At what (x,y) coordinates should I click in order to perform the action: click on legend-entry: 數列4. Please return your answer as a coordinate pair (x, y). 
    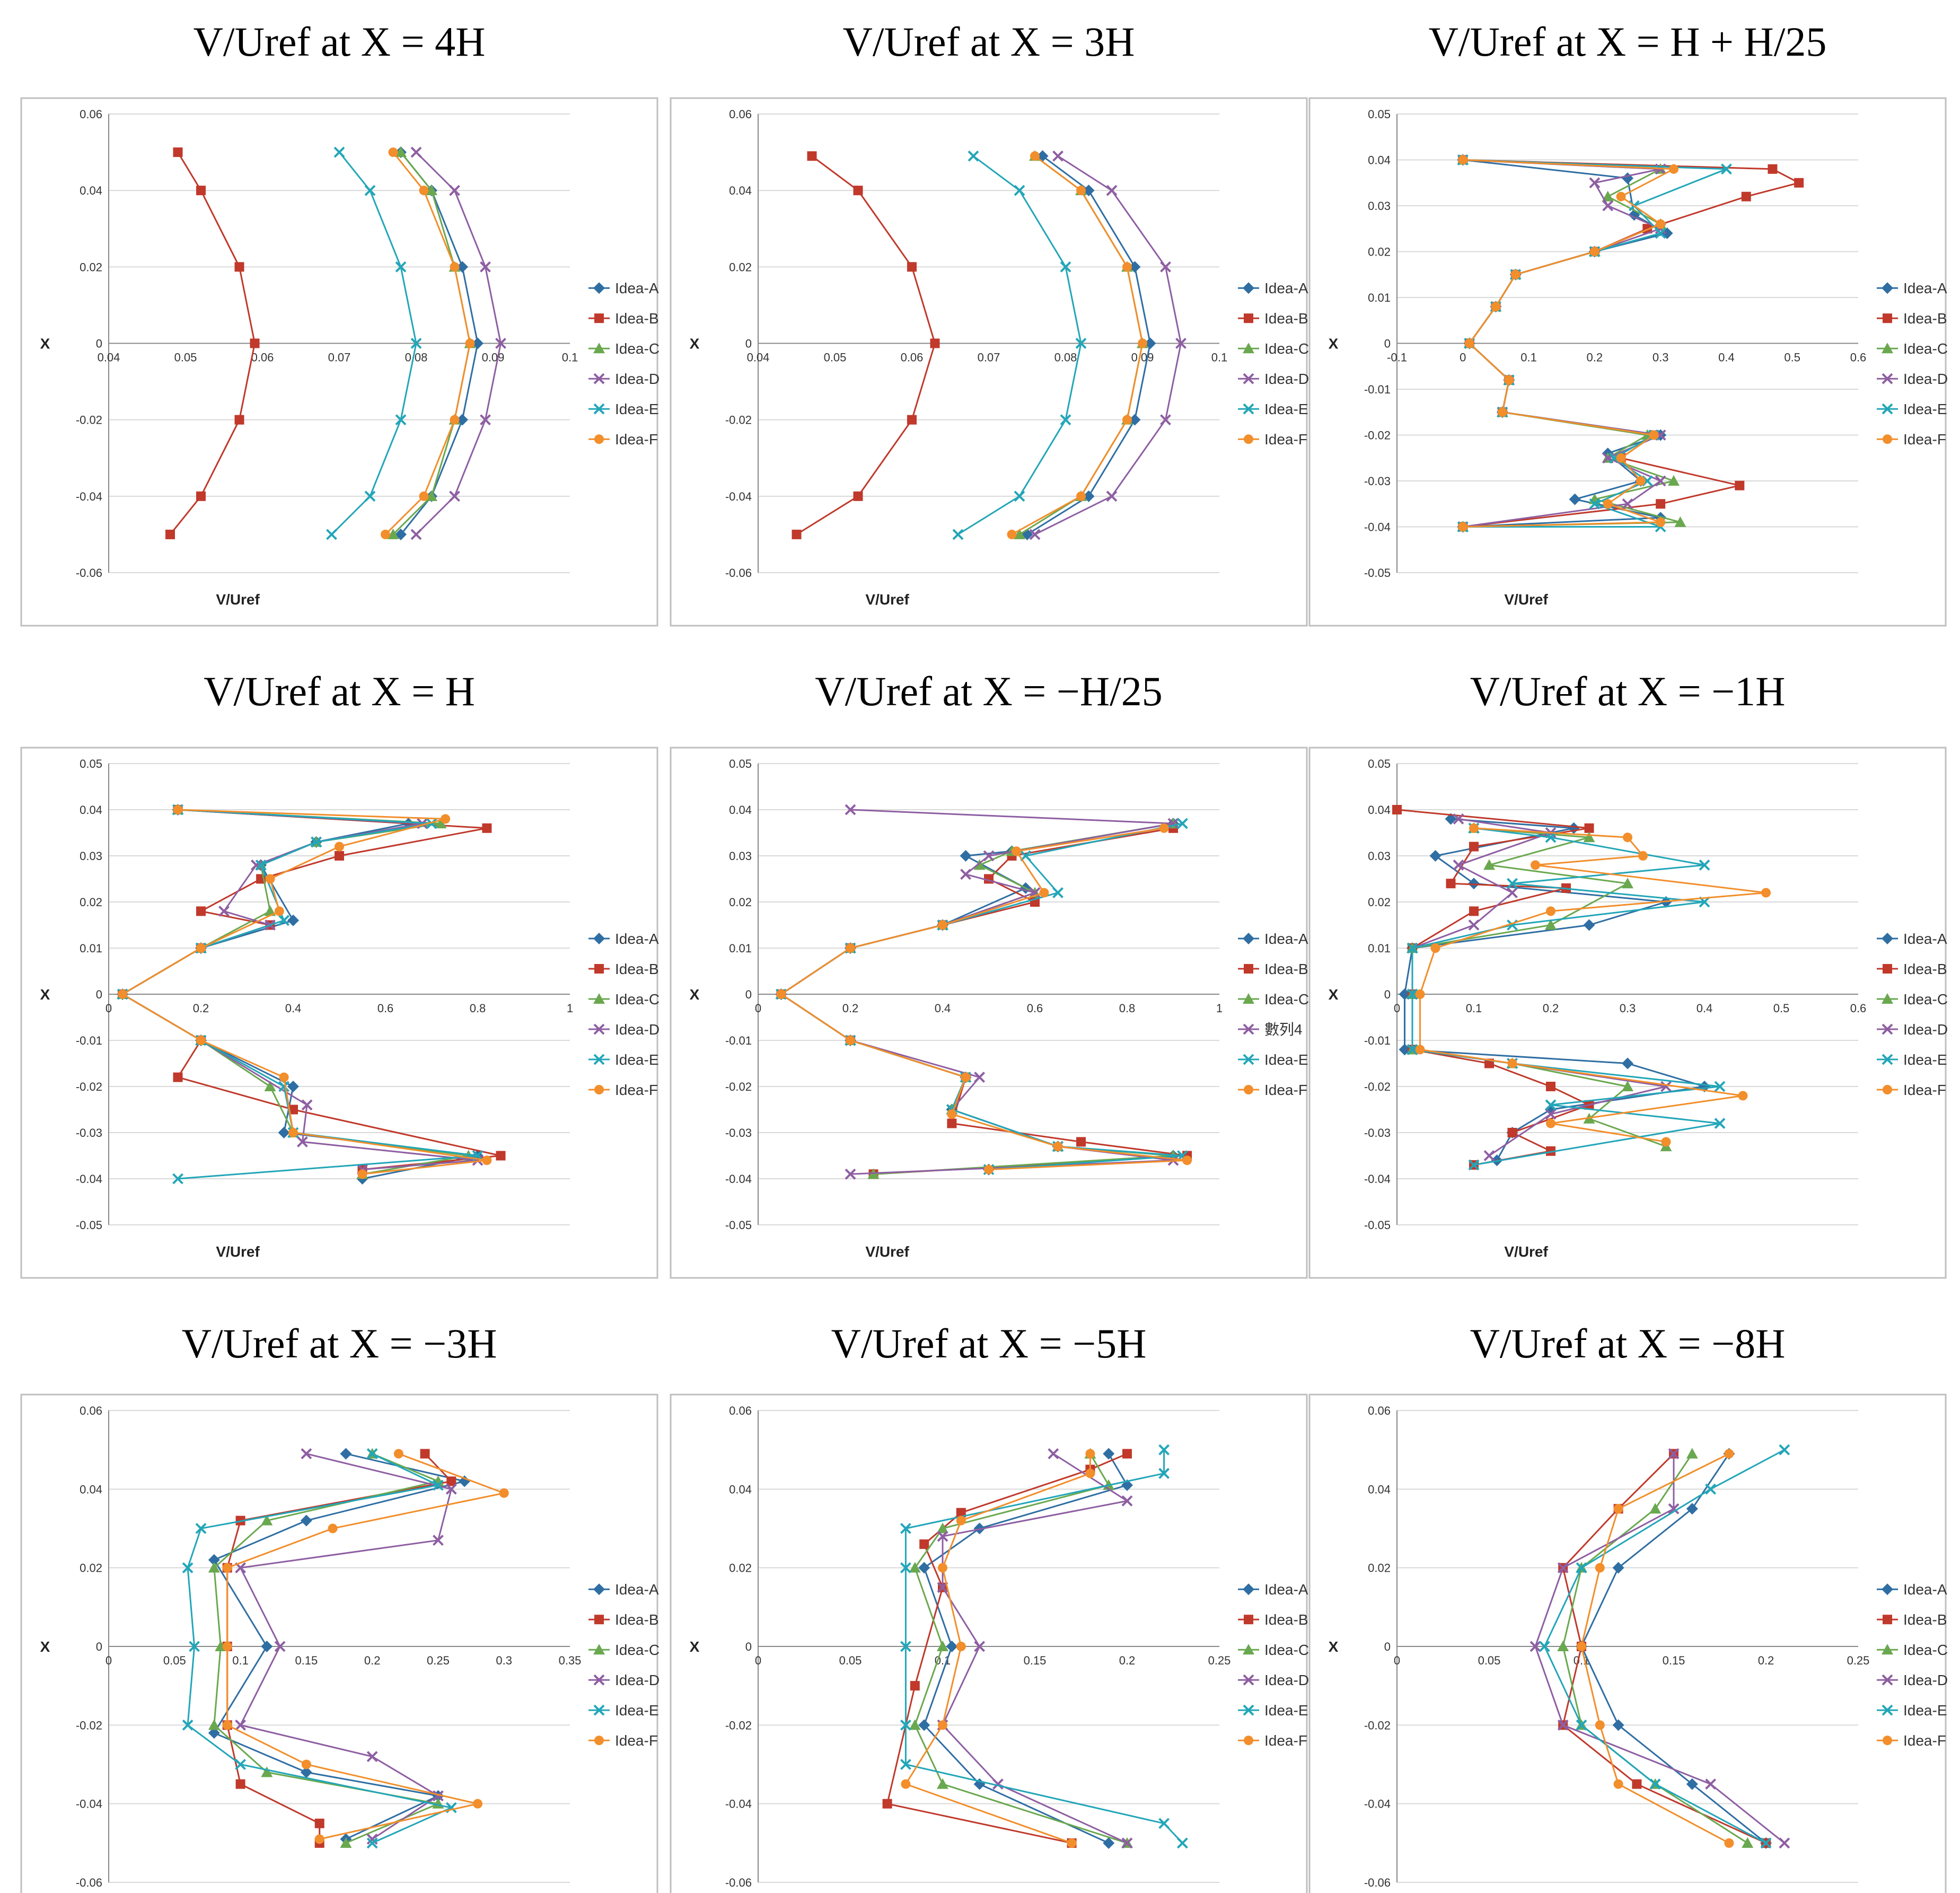
    Looking at the image, I should click on (1270, 1029).